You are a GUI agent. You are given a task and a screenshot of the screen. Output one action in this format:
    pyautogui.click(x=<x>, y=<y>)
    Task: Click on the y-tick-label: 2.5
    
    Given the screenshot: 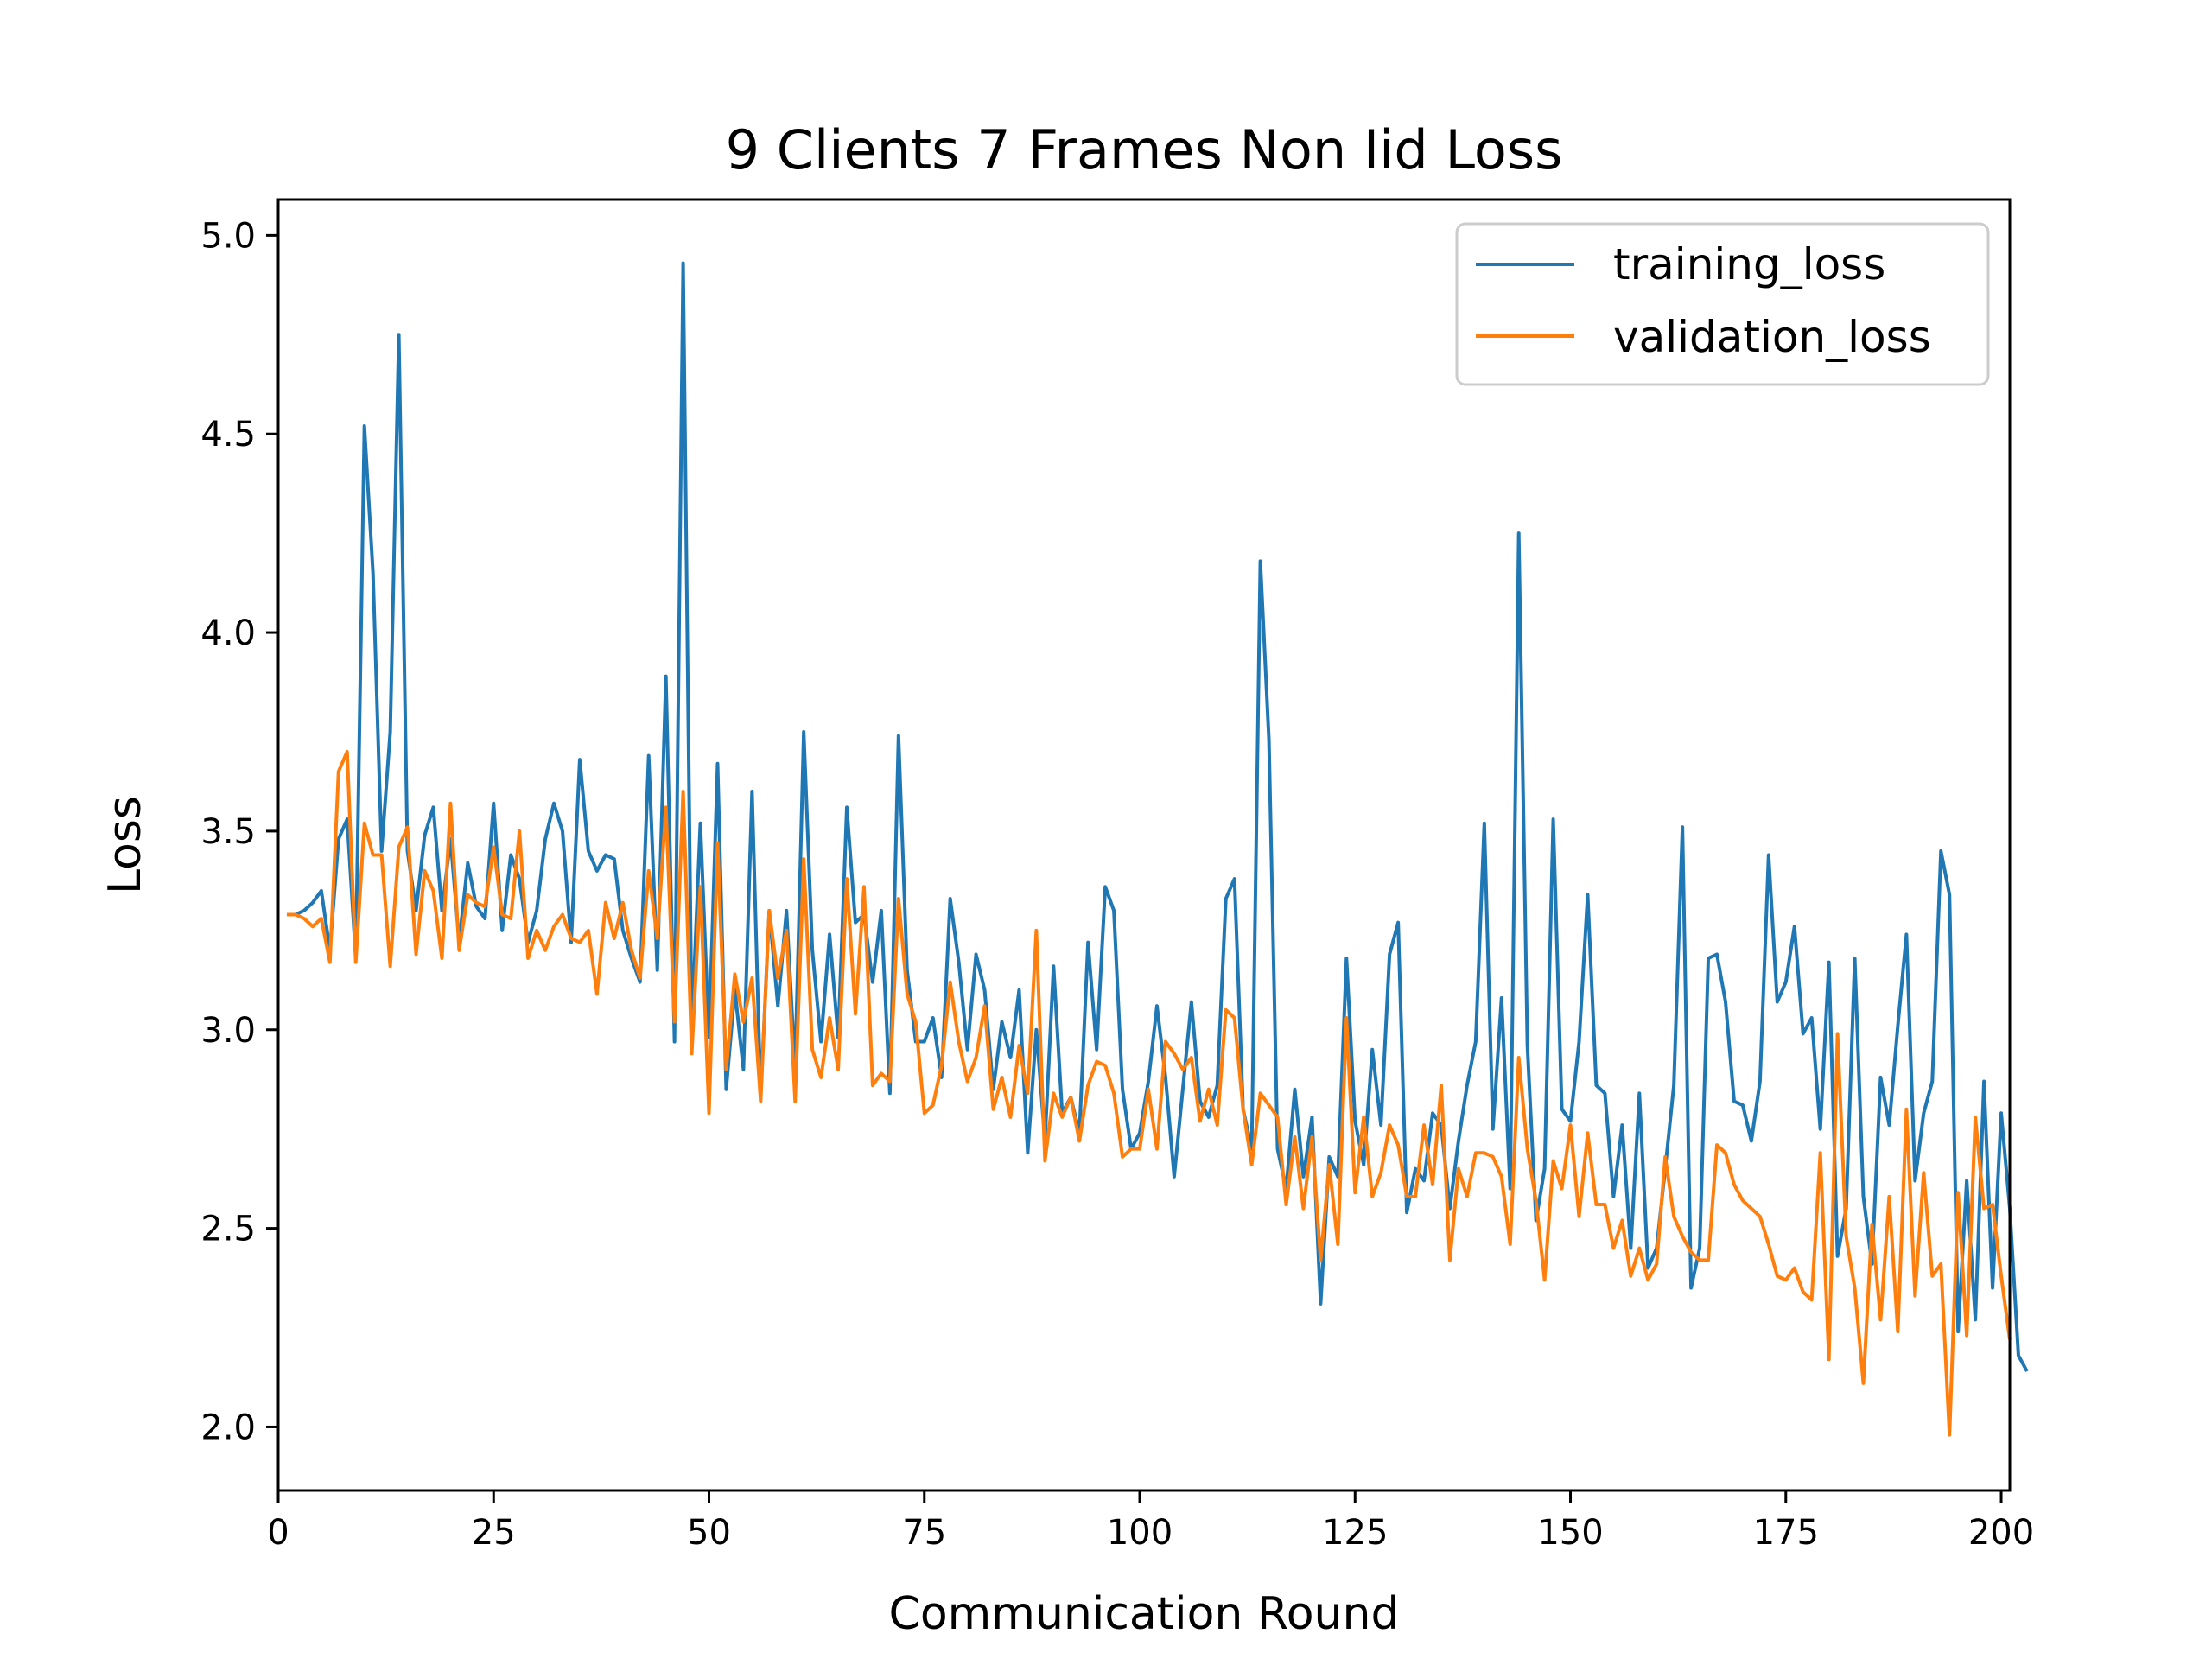 What is the action you would take?
    pyautogui.click(x=228, y=1229)
    